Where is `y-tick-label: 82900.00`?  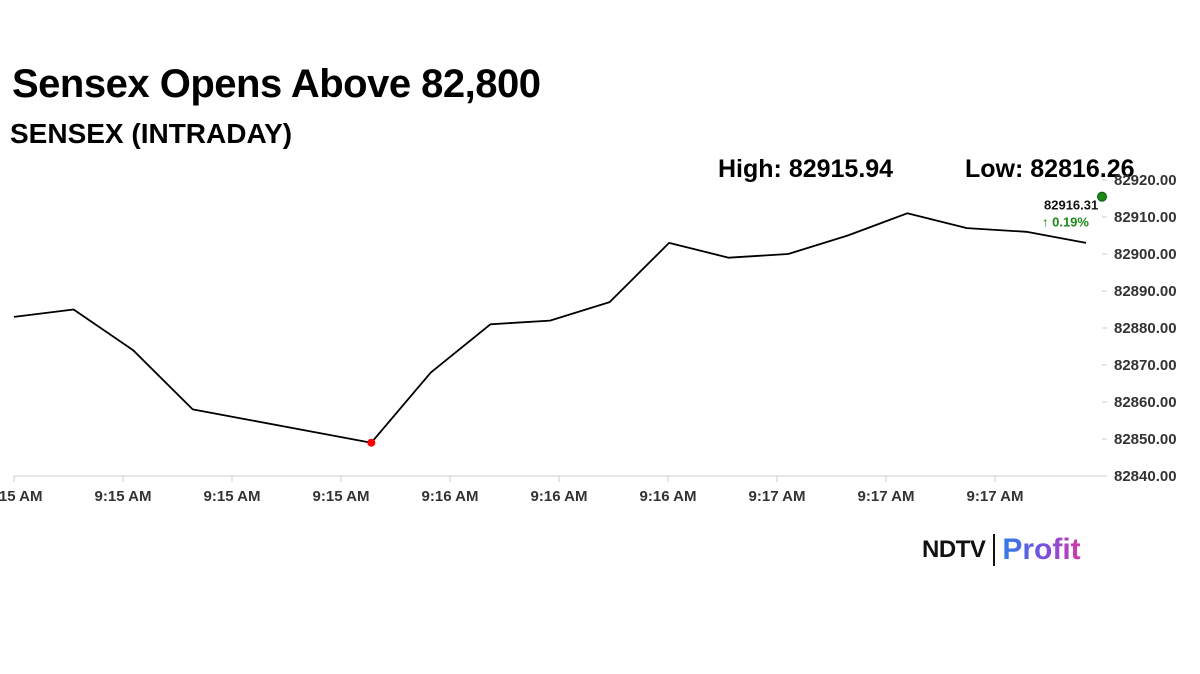
y-tick-label: 82900.00 is located at coordinates (1145, 254).